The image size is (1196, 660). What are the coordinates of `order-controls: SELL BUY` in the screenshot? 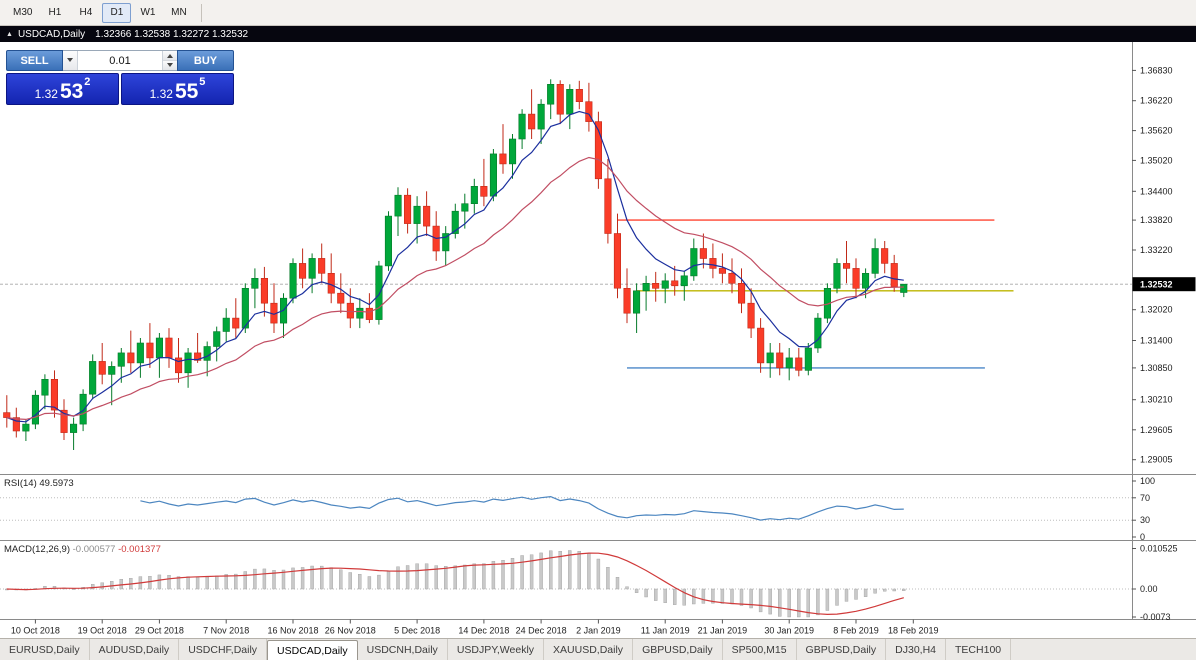 It's located at (120, 60).